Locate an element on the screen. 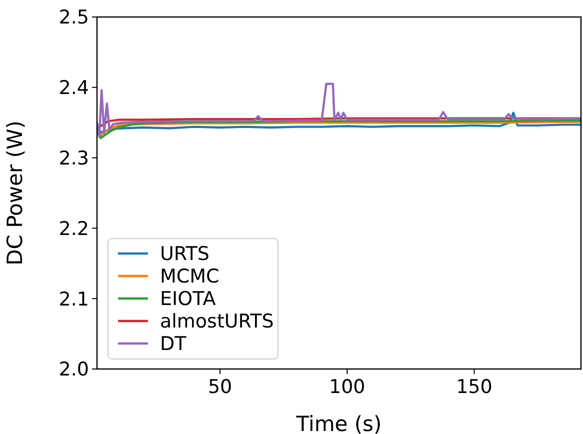 The height and width of the screenshot is (434, 583). legend-label: EIOTA is located at coordinates (188, 299).